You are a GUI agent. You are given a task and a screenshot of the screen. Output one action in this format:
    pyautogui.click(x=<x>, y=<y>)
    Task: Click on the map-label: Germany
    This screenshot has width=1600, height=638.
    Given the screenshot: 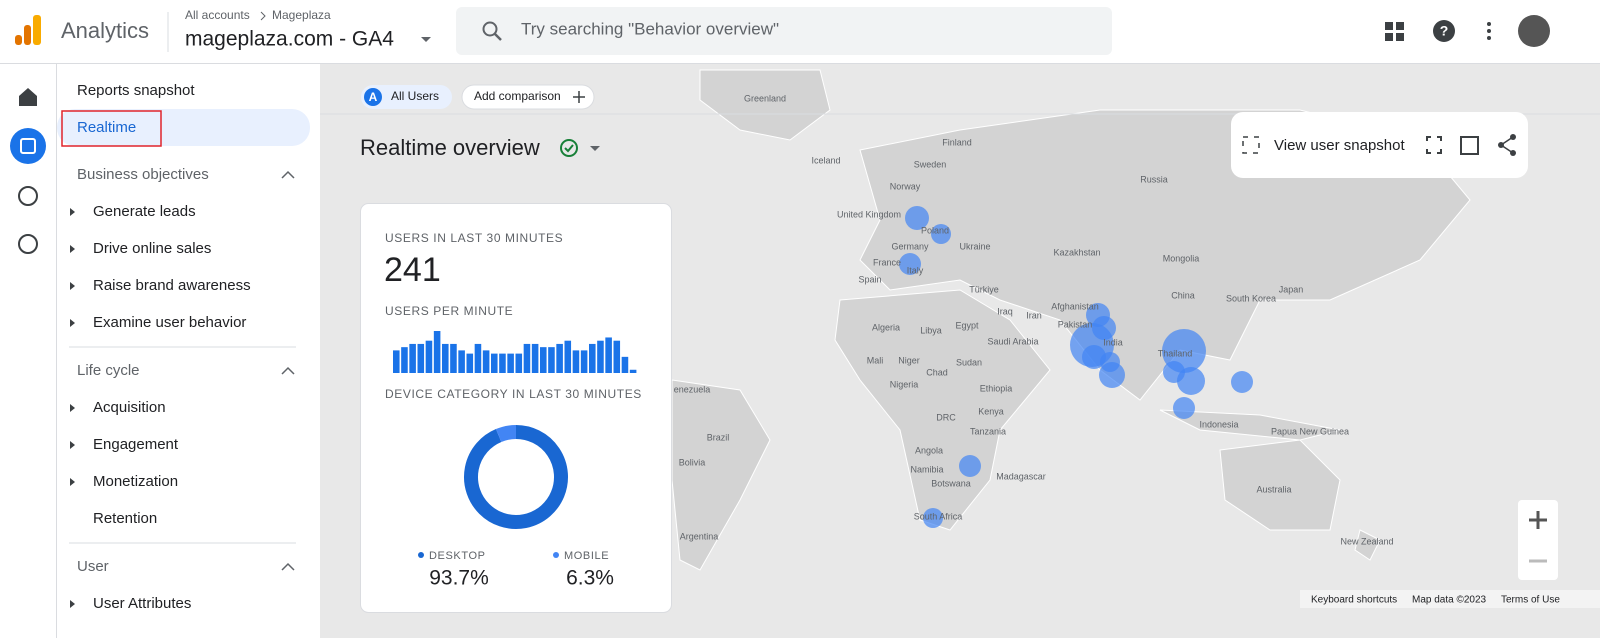 What is the action you would take?
    pyautogui.click(x=910, y=246)
    